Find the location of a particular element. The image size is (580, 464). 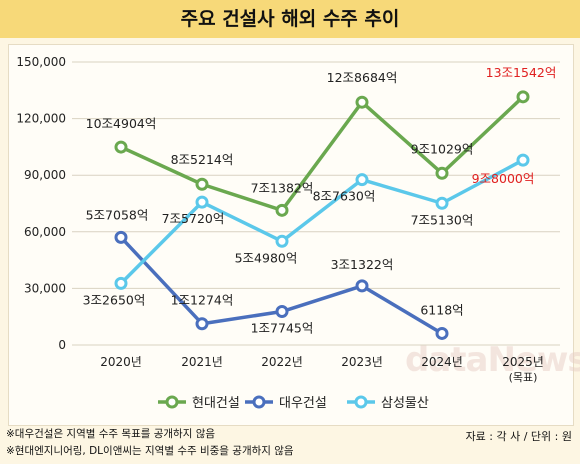

footnote-1: ※대우건설은 지역별 수주 목표를 공개하지 않음 is located at coordinates (111, 434).